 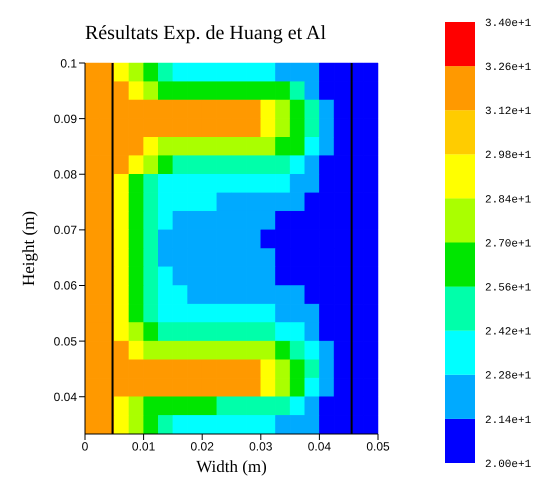 What do you see at coordinates (206, 33) in the screenshot?
I see `chart-title: Résultats Exp. de Huang et Al` at bounding box center [206, 33].